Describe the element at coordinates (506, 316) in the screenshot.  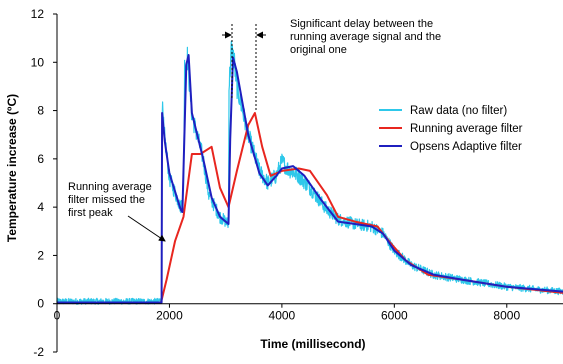
I see `x-tick-label: 8000` at that location.